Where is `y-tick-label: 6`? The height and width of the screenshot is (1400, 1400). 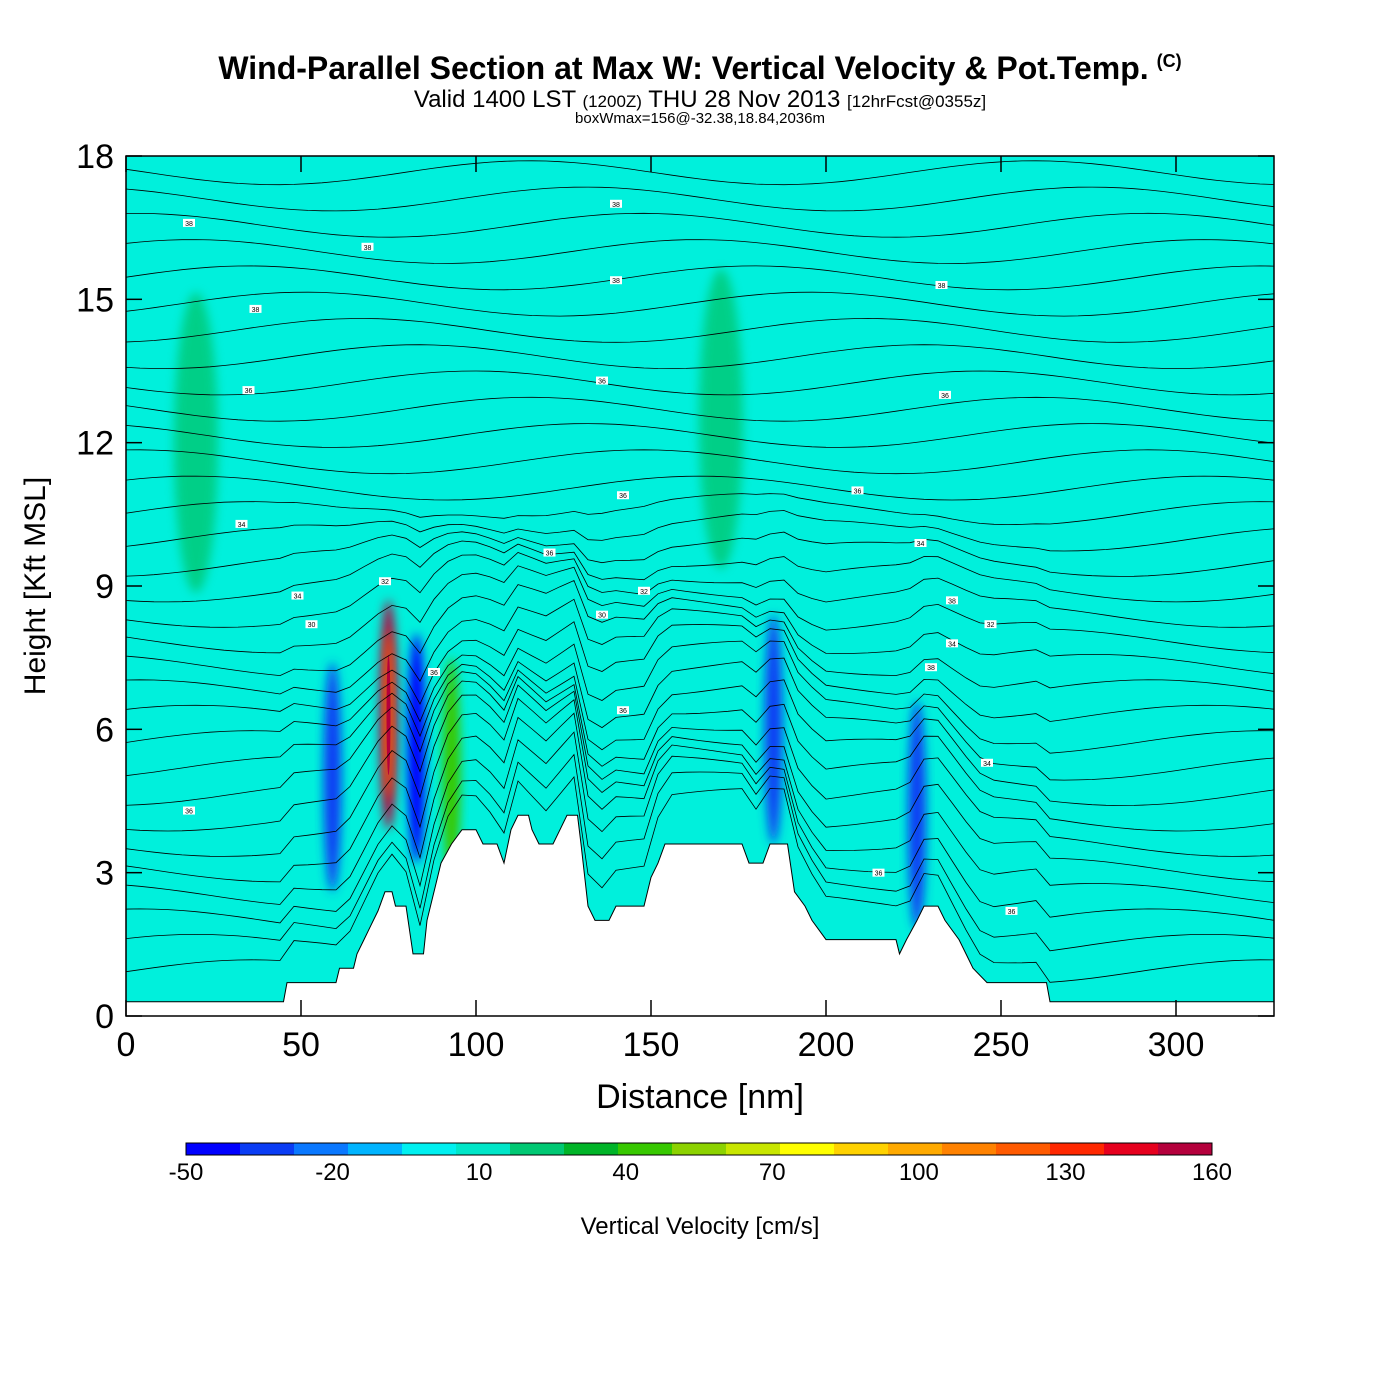 y-tick-label: 6 is located at coordinates (104, 730).